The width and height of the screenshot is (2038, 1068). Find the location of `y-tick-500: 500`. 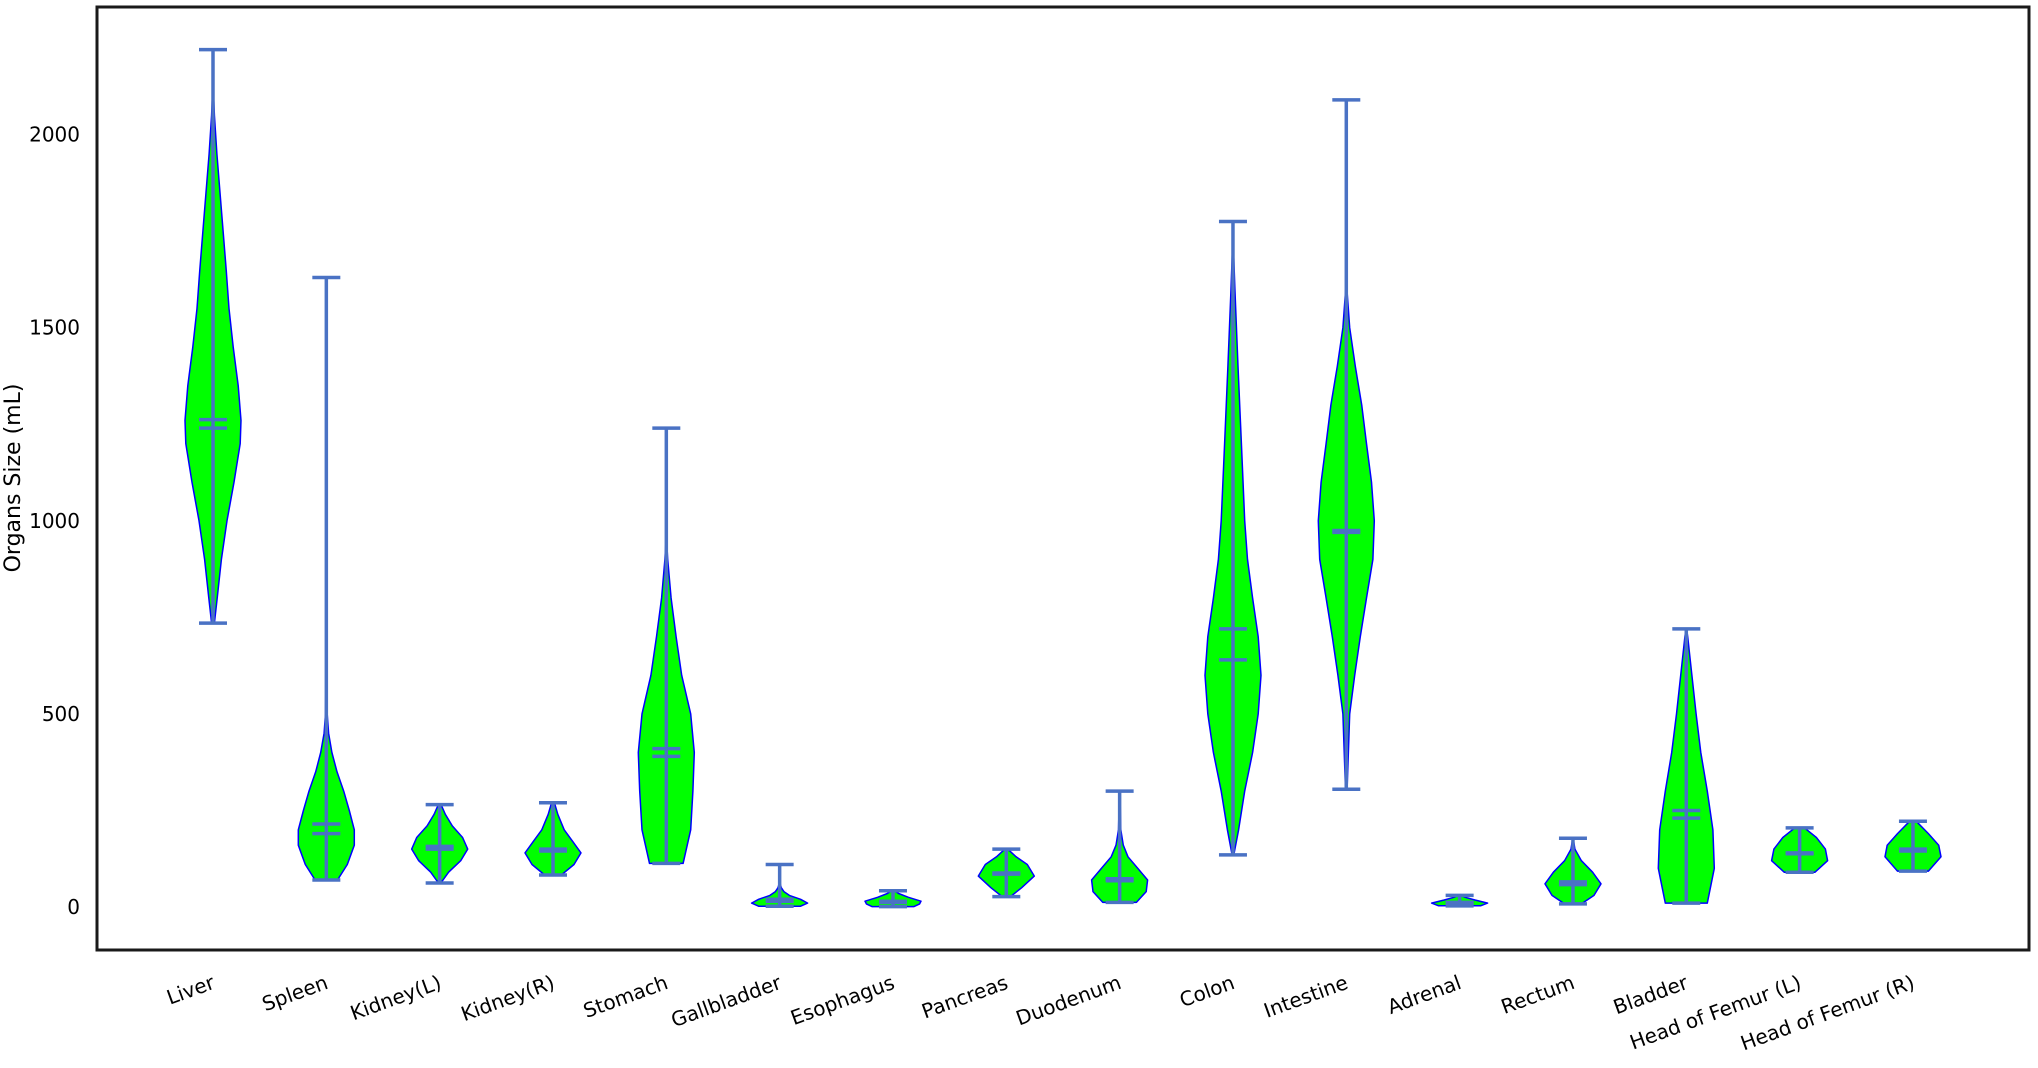

y-tick-500: 500 is located at coordinates (61, 714).